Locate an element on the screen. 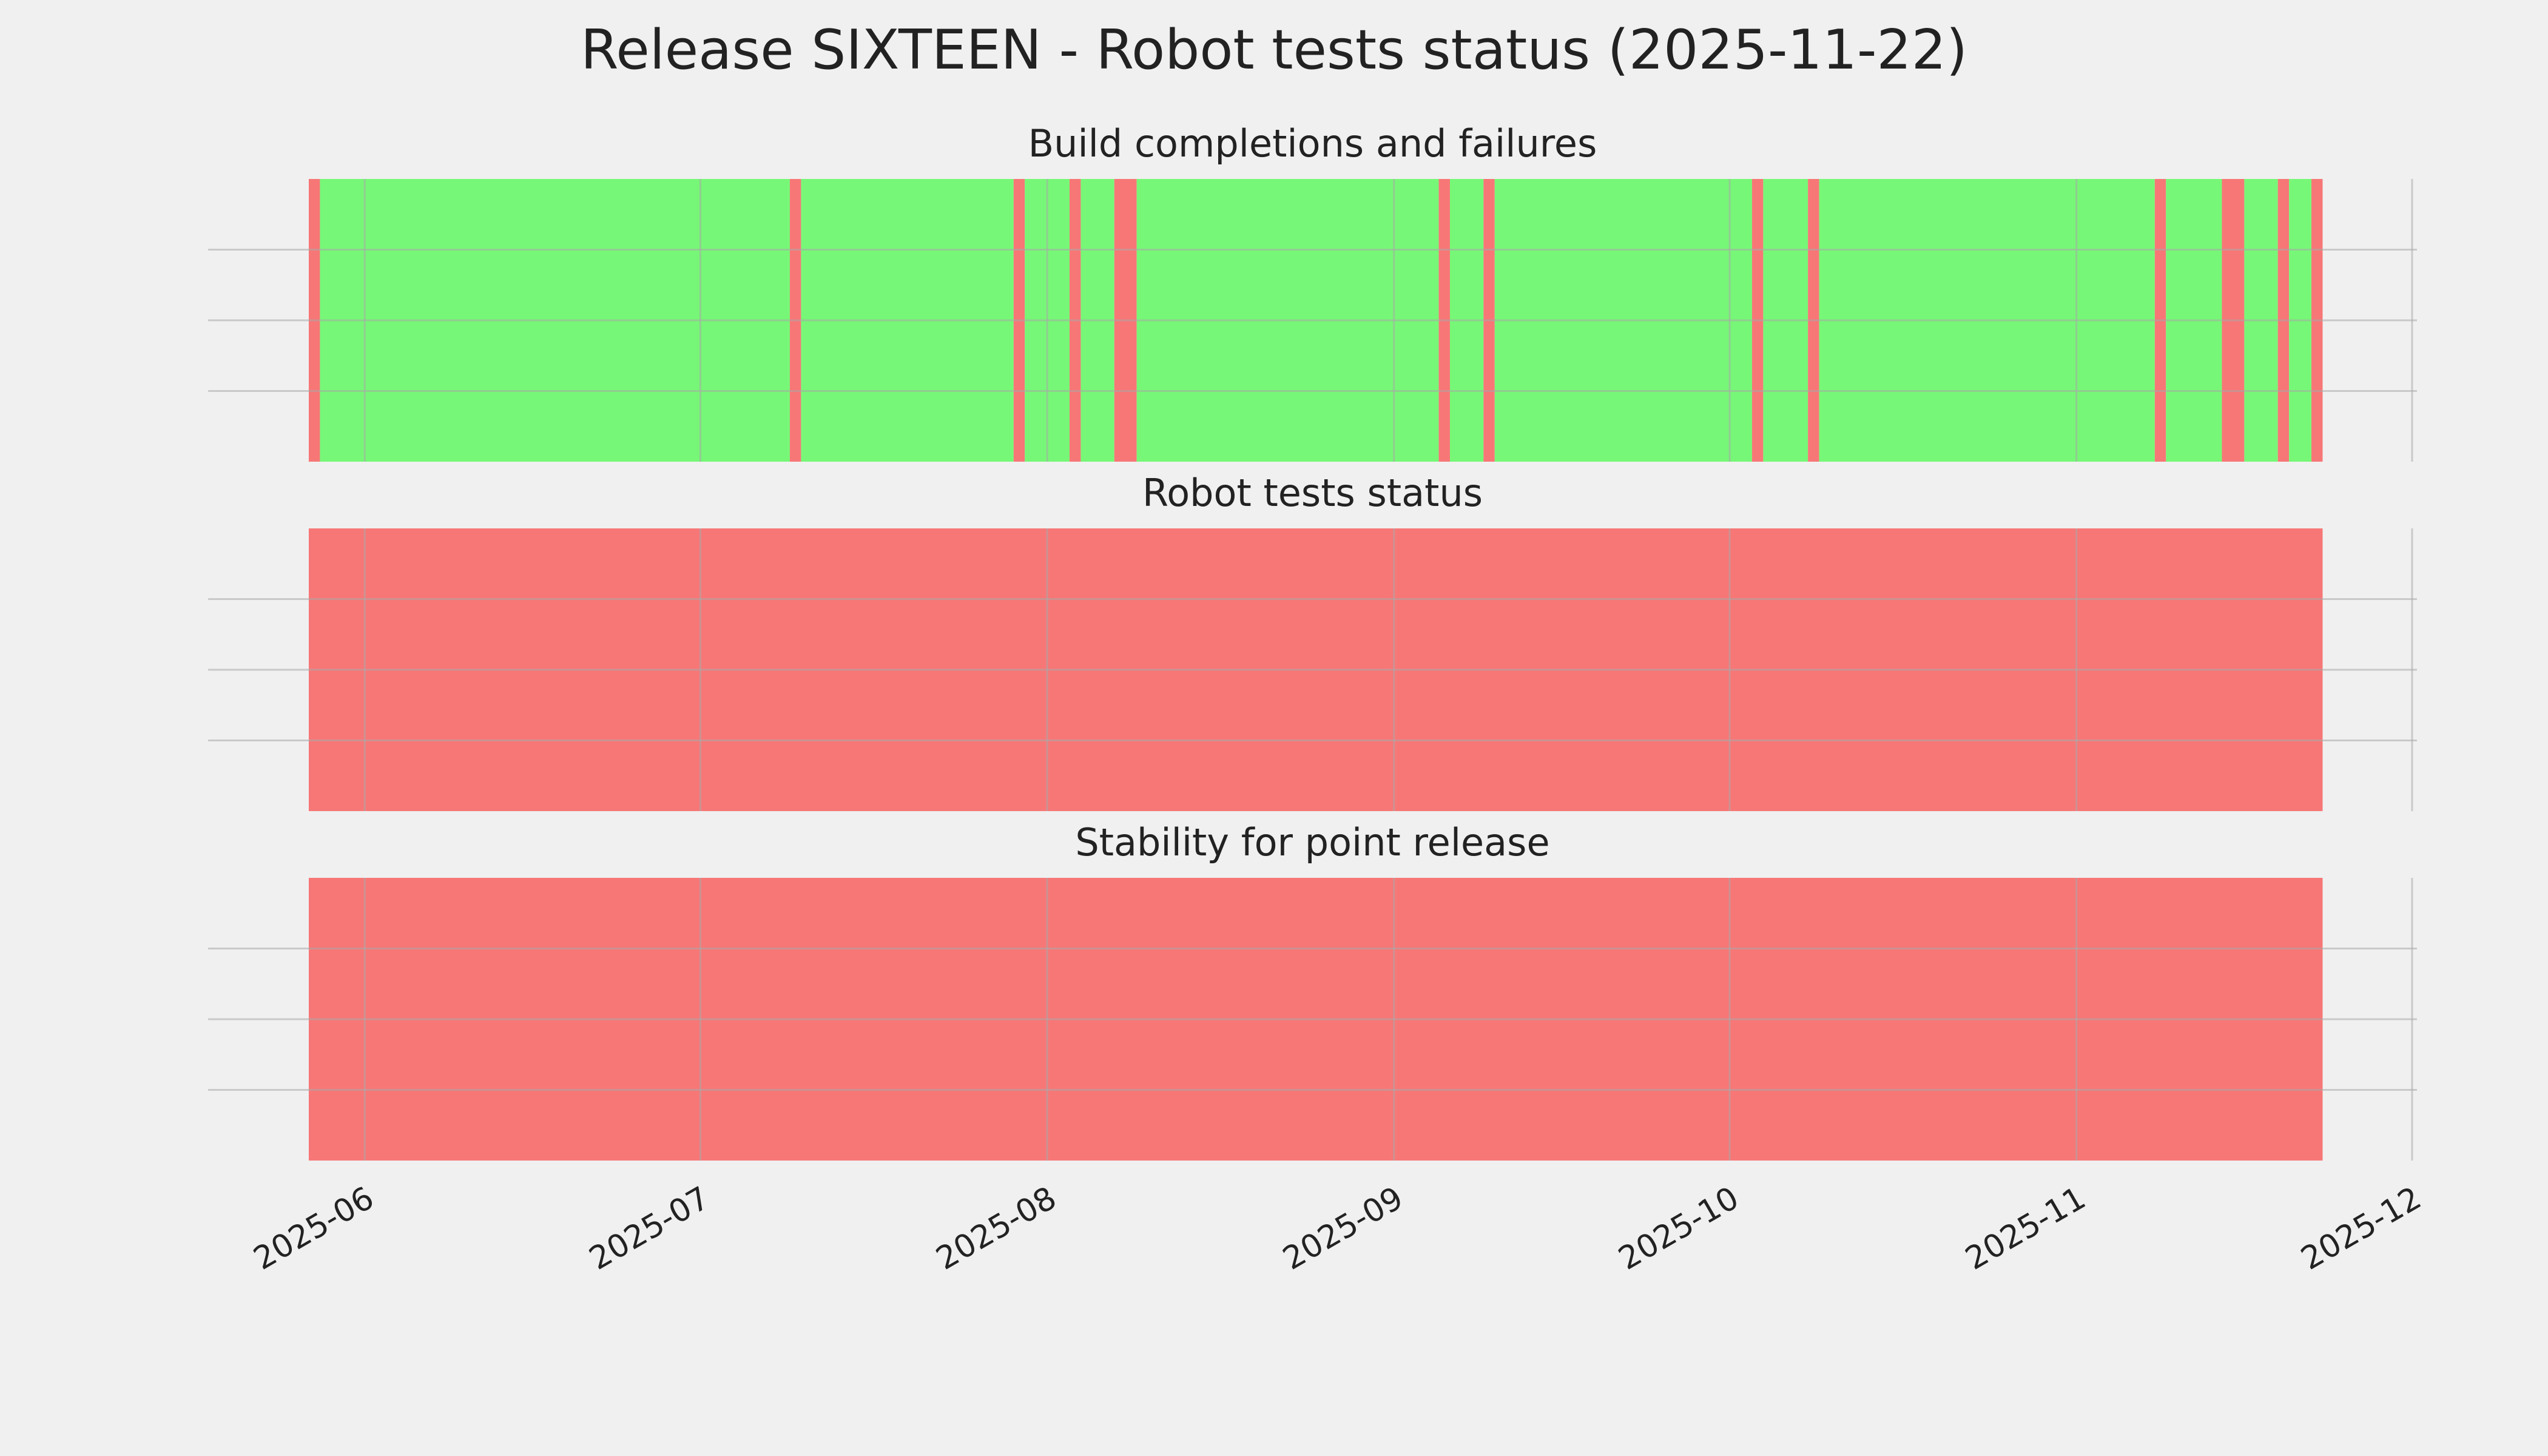 The height and width of the screenshot is (1456, 2548). panel-title: Stability for point release is located at coordinates (1312, 842).